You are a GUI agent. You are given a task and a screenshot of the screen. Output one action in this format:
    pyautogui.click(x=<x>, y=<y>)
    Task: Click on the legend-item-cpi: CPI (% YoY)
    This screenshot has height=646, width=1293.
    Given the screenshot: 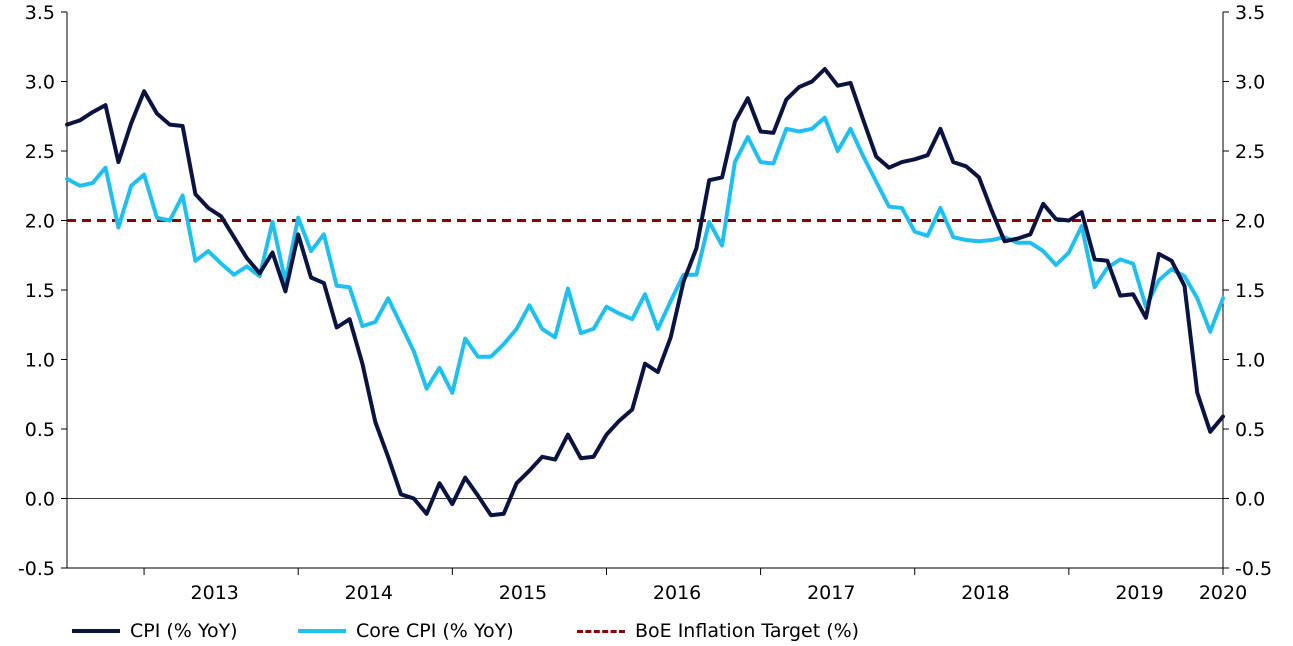 What is the action you would take?
    pyautogui.click(x=155, y=631)
    